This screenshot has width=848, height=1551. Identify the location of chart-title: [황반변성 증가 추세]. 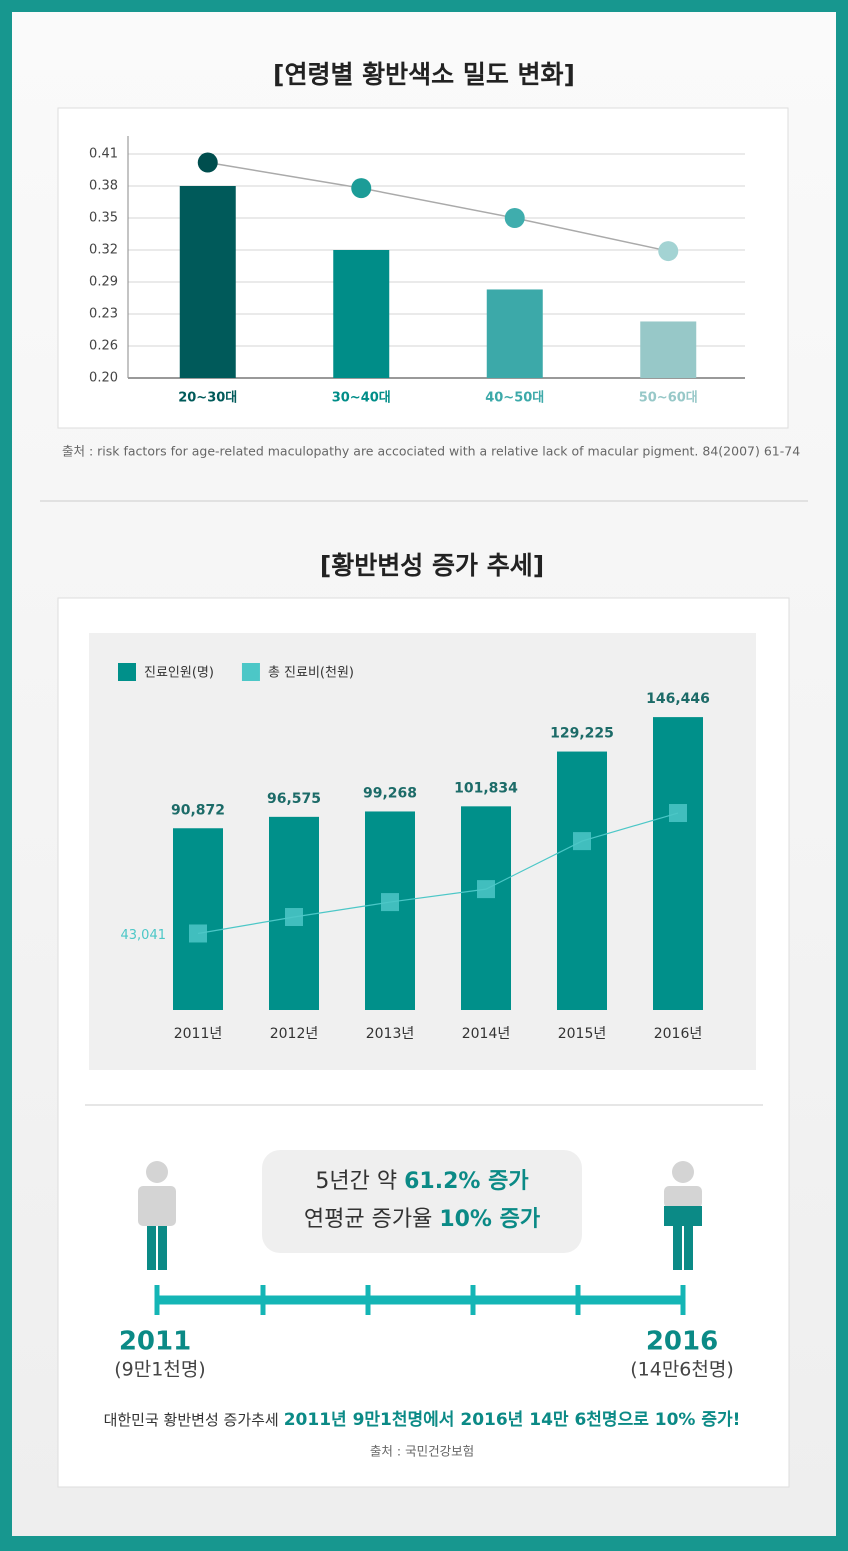
(432, 565).